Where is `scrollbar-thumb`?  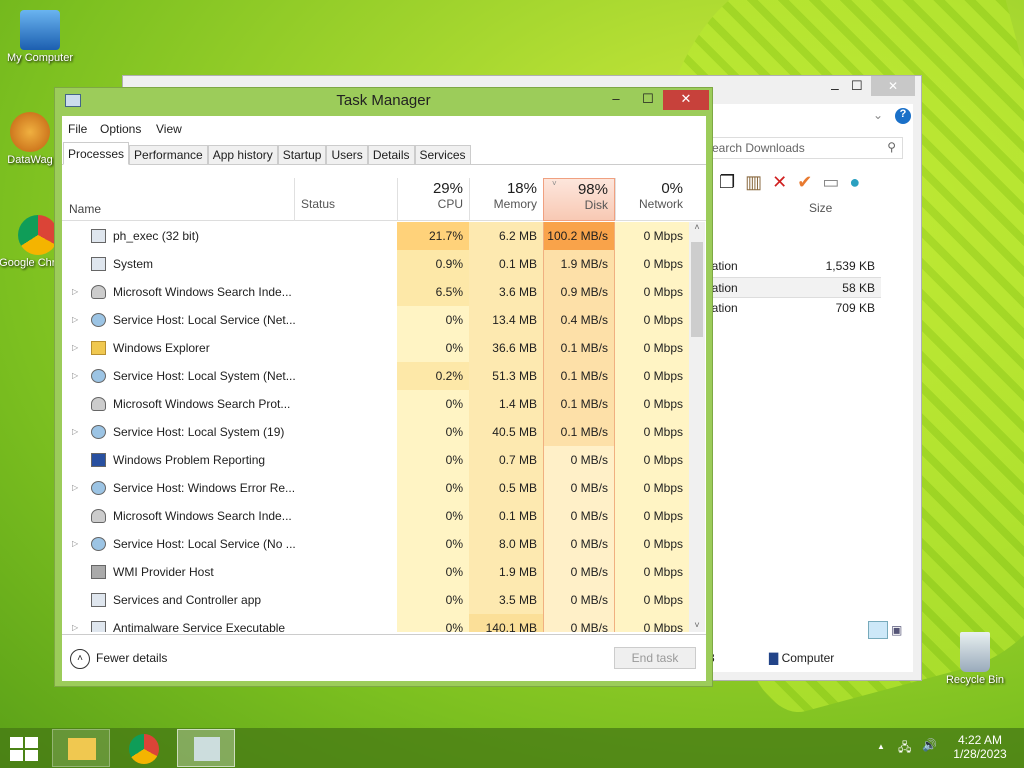 scrollbar-thumb is located at coordinates (697, 289).